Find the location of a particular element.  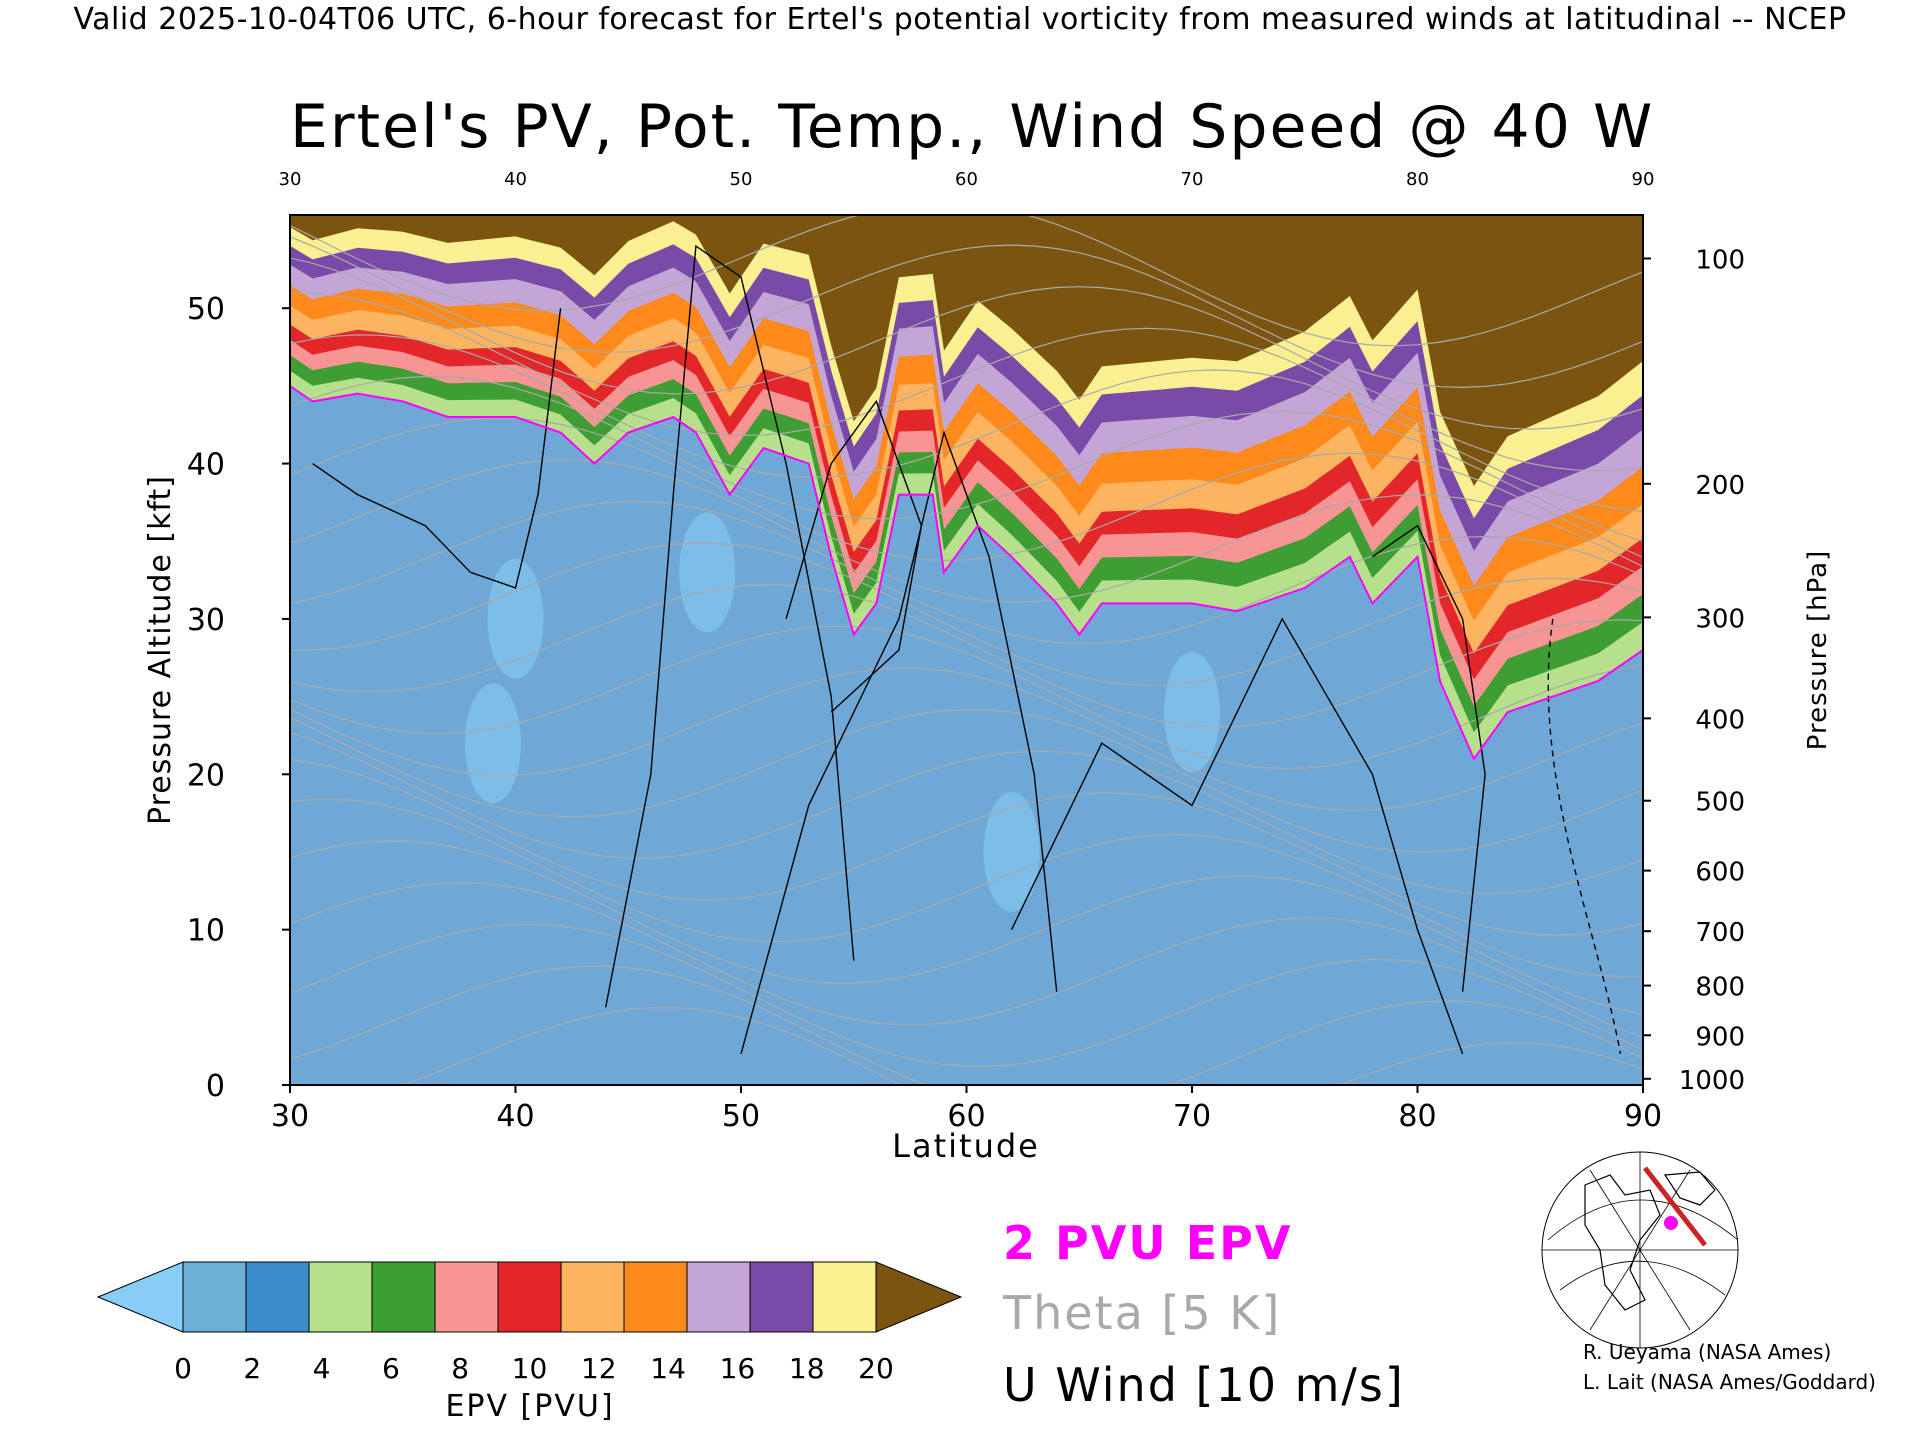

colorbar-tick-label: 16 is located at coordinates (738, 1368).